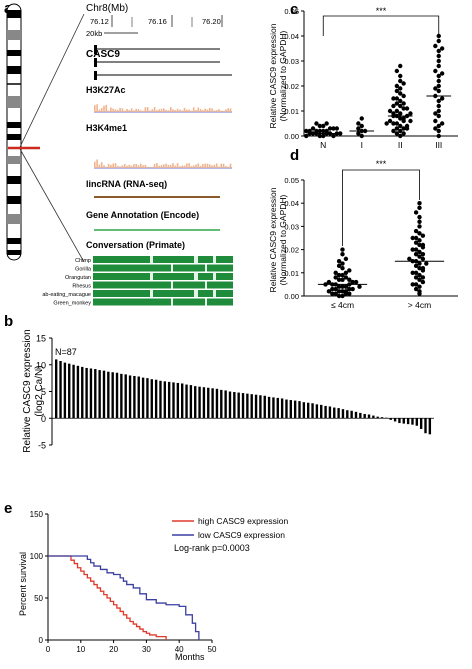 This screenshot has height=669, width=472. What do you see at coordinates (283, 75) in the screenshot?
I see `panel-c-ylabel-sub: (Normalized to GAPDH)` at bounding box center [283, 75].